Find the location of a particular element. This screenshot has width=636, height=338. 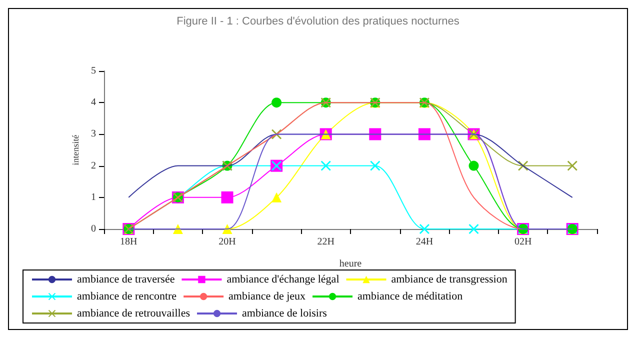

y-tick-label: 5 is located at coordinates (93, 71).